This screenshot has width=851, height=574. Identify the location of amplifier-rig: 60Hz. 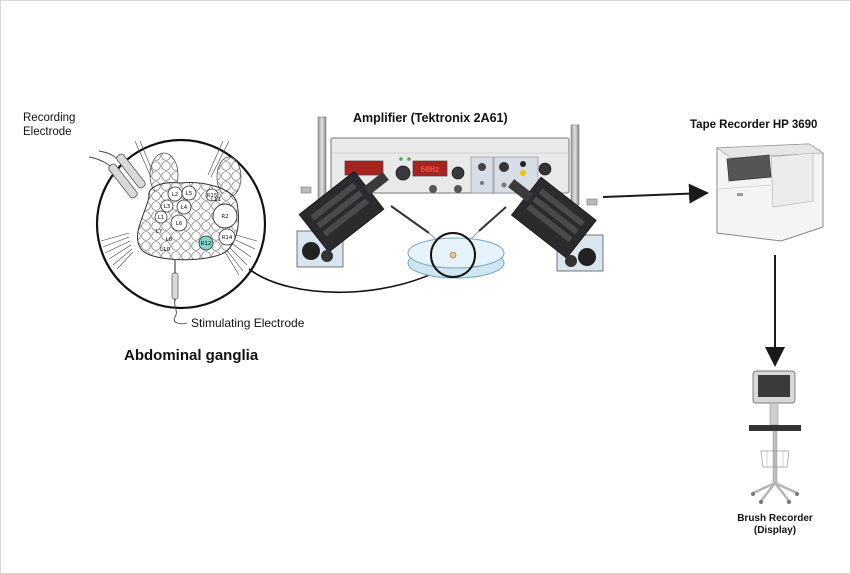
(450, 197).